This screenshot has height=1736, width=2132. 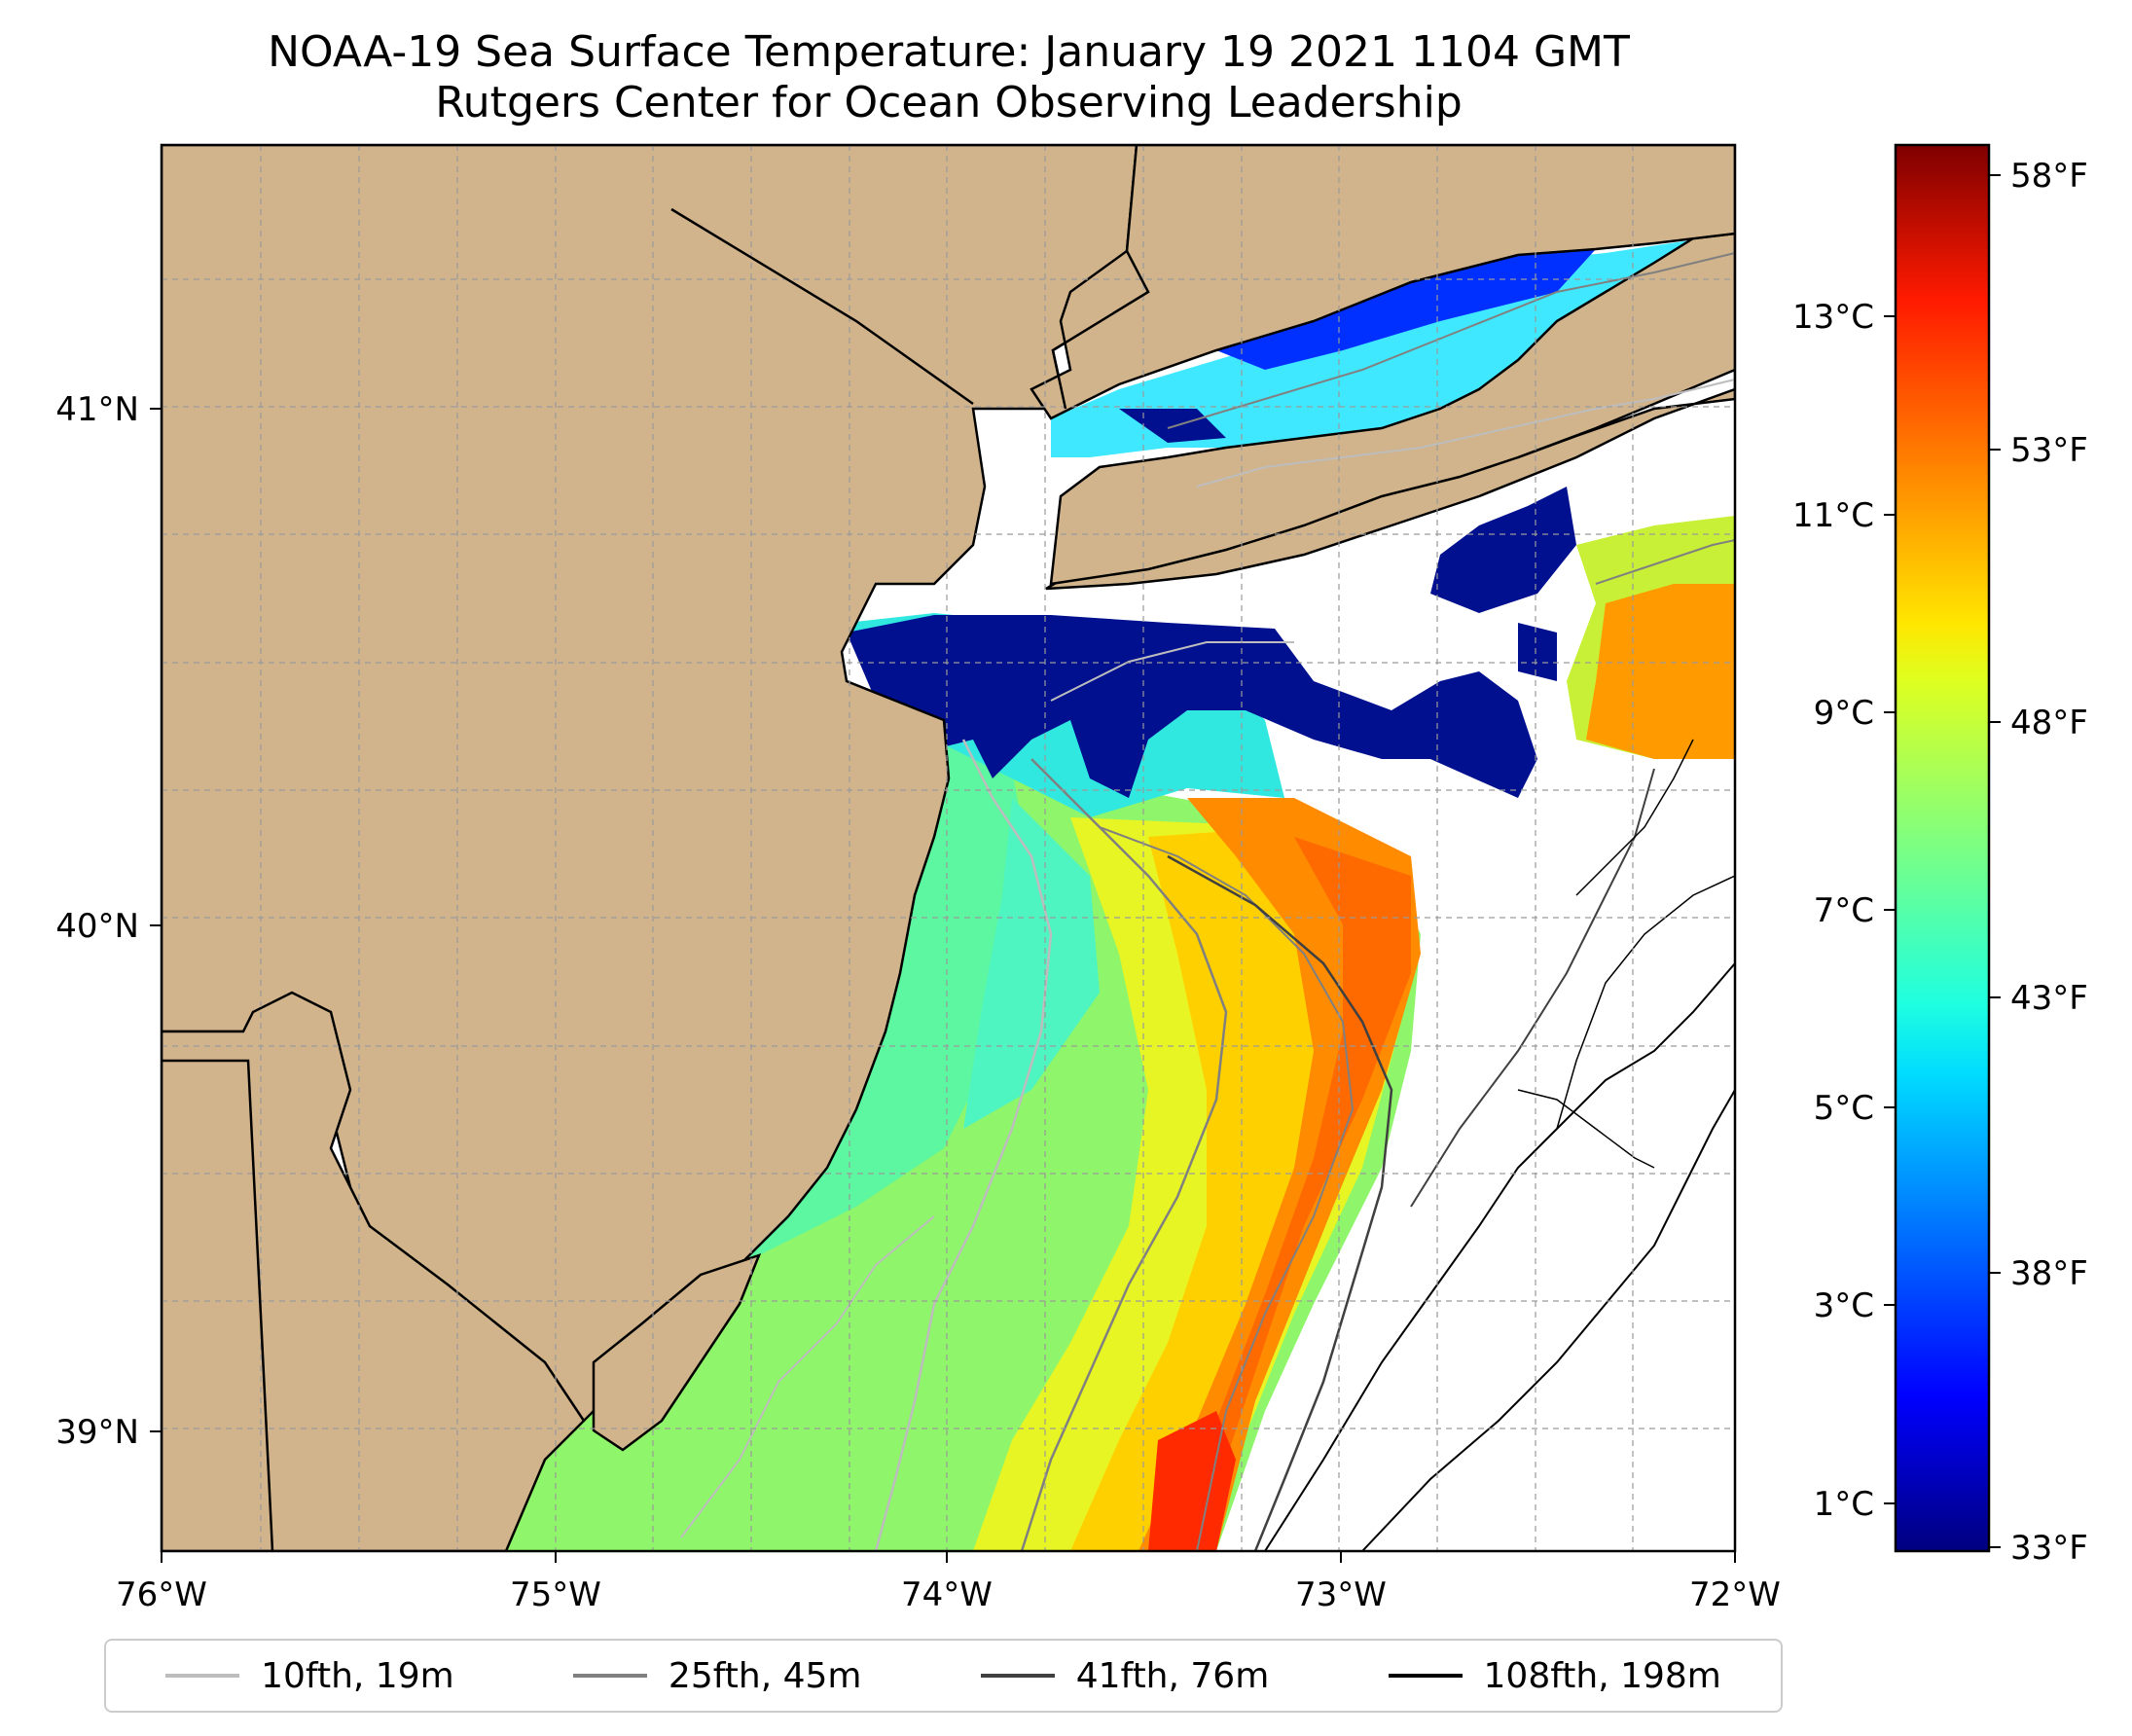 I want to click on lon-tick-label: 72°W, so click(x=1735, y=1595).